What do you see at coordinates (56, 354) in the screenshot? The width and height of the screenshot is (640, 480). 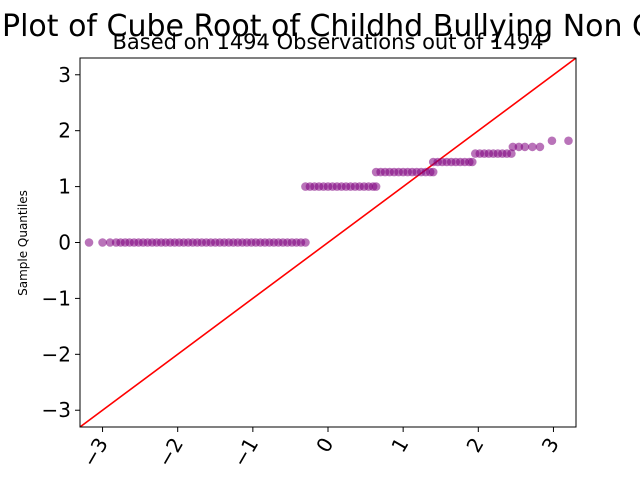 I see `y-tick-label: −2` at bounding box center [56, 354].